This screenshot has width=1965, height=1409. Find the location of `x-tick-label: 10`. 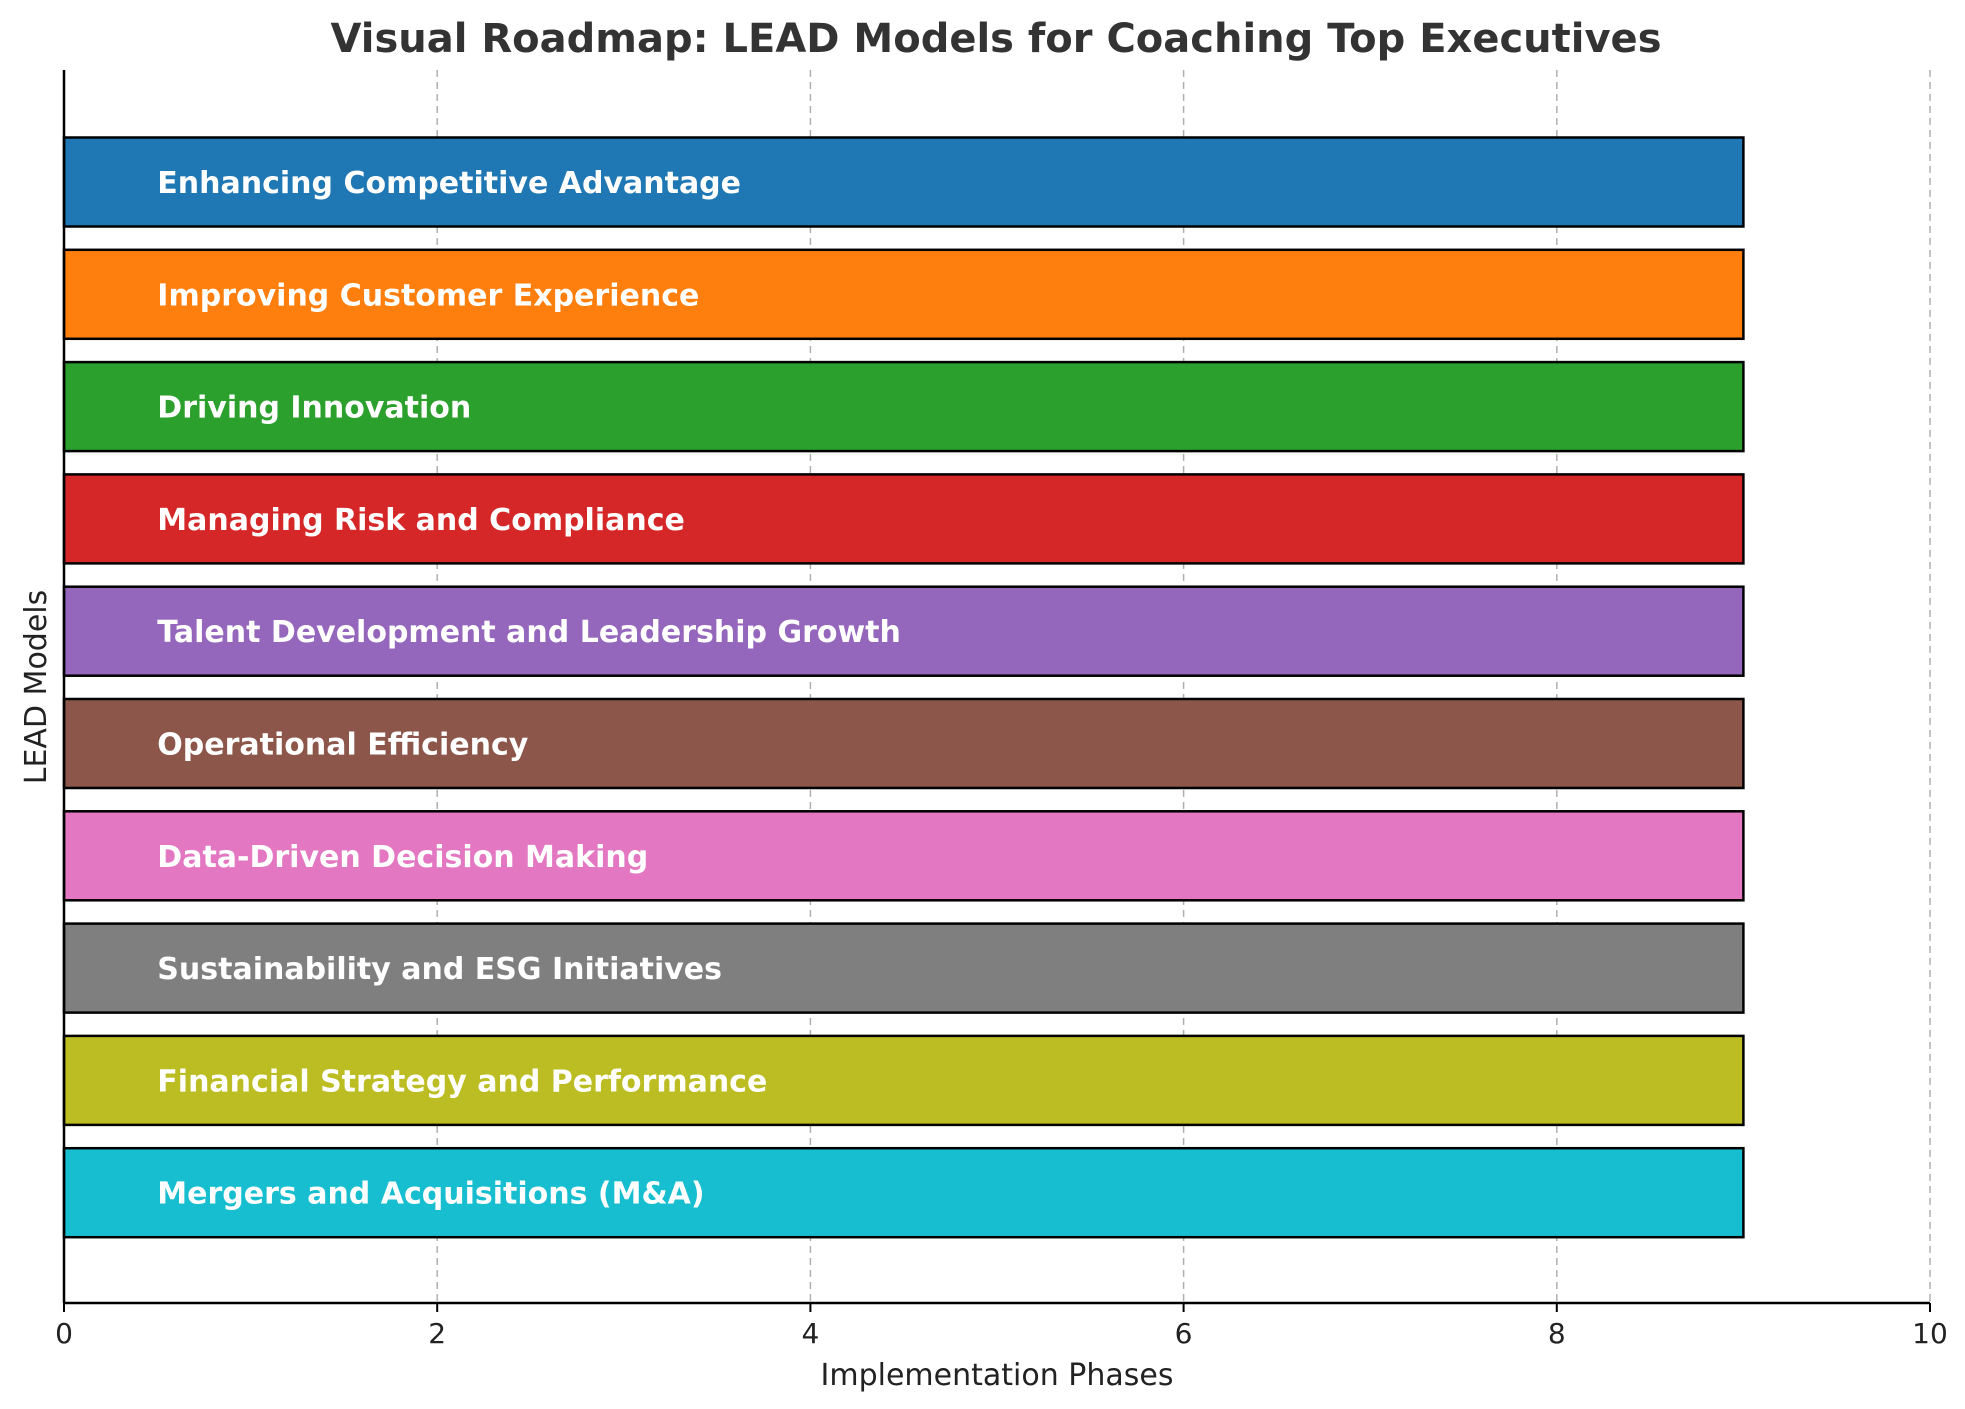

x-tick-label: 10 is located at coordinates (1930, 1333).